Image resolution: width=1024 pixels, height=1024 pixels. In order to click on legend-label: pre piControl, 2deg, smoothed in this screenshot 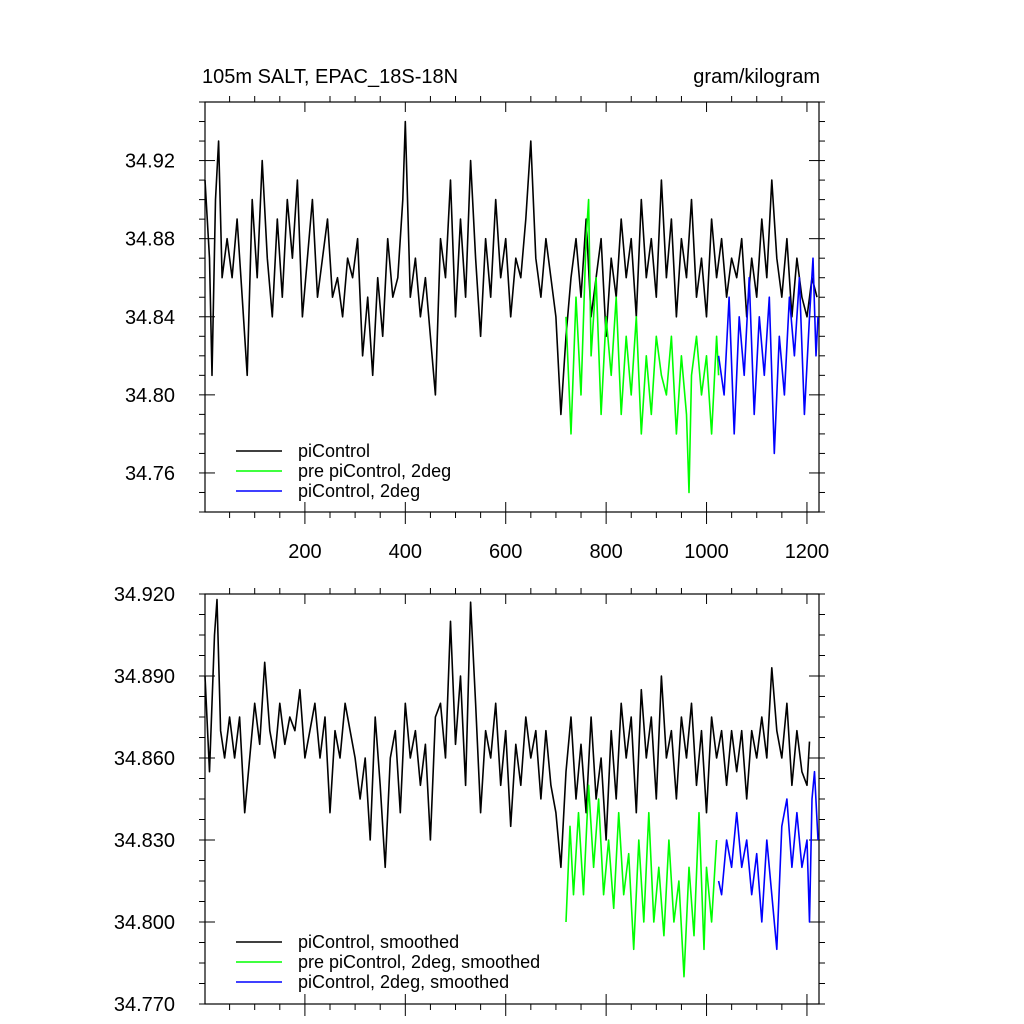, I will do `click(419, 962)`.